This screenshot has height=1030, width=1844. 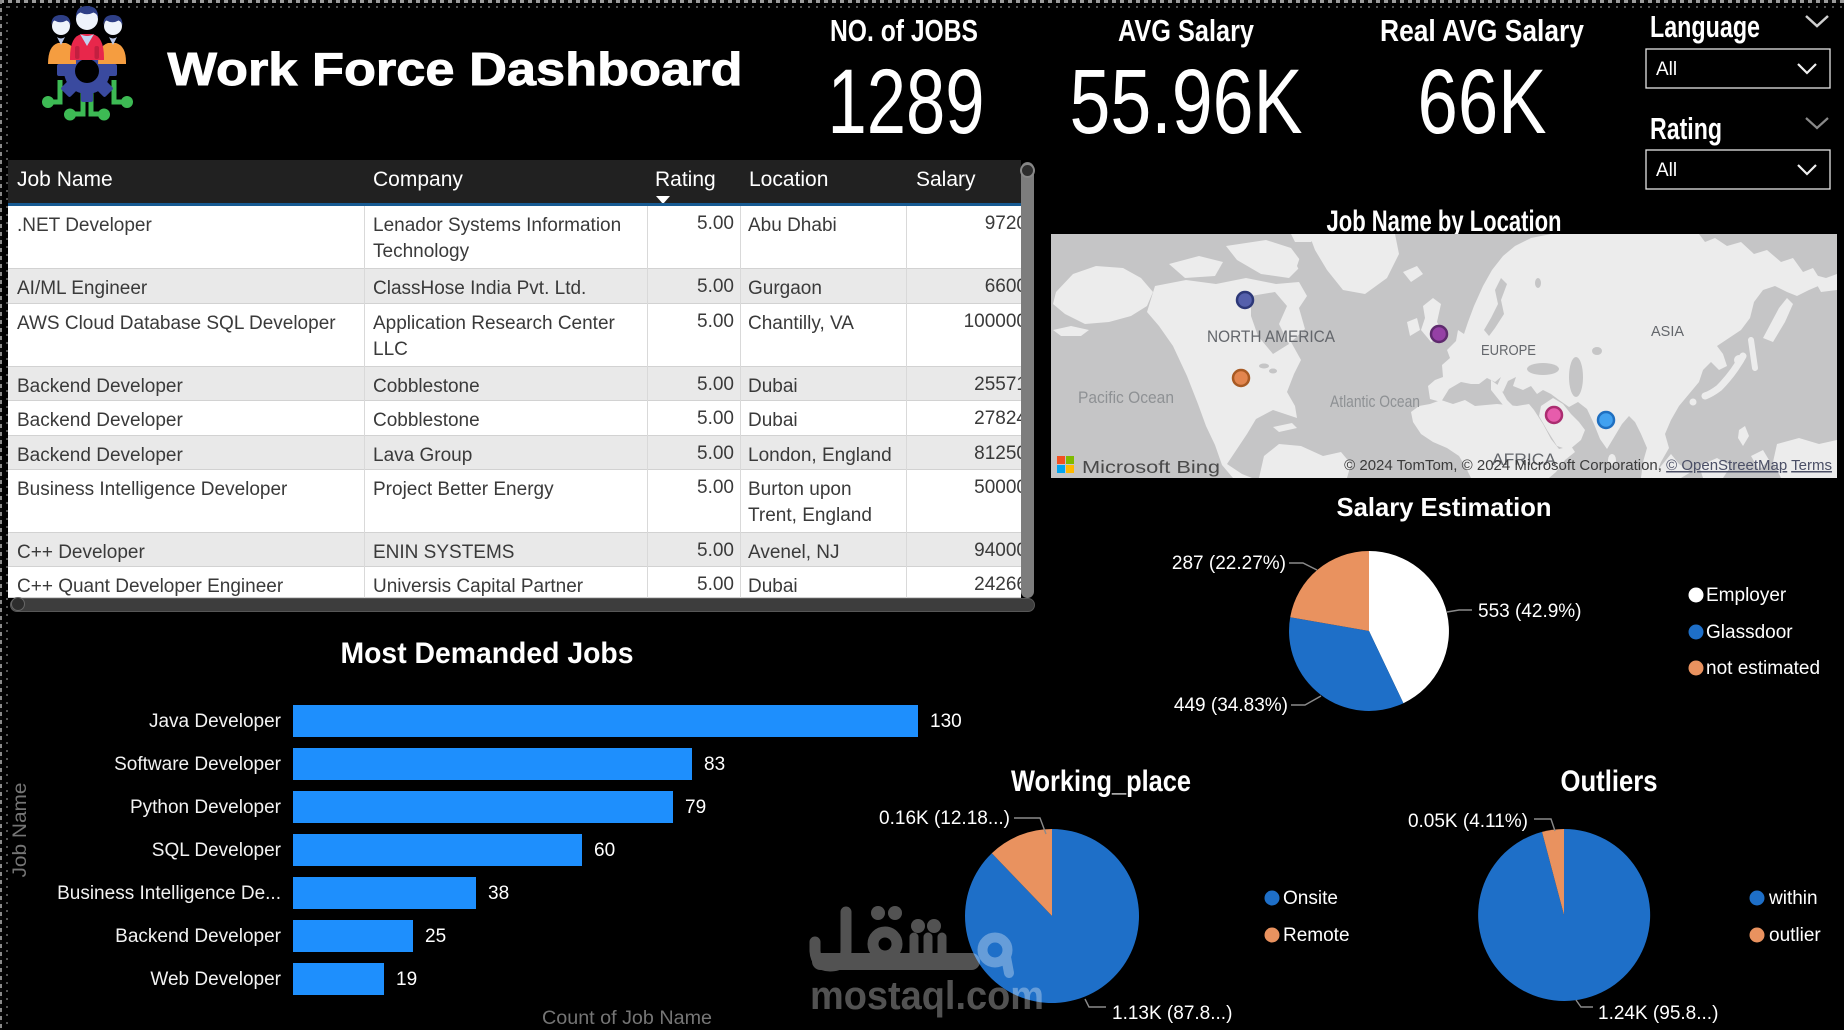 What do you see at coordinates (927, 996) in the screenshot?
I see `svg-text: mostaql.com` at bounding box center [927, 996].